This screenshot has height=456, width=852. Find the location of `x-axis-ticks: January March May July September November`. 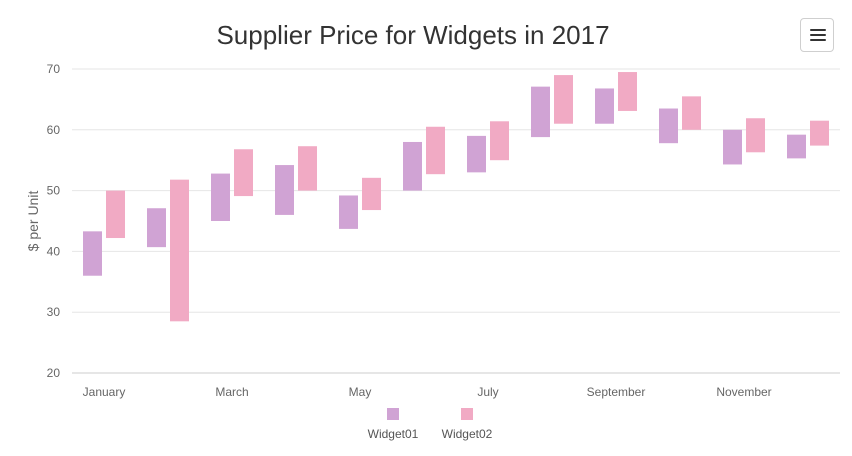

x-axis-ticks: January March May July September November is located at coordinates (427, 392).